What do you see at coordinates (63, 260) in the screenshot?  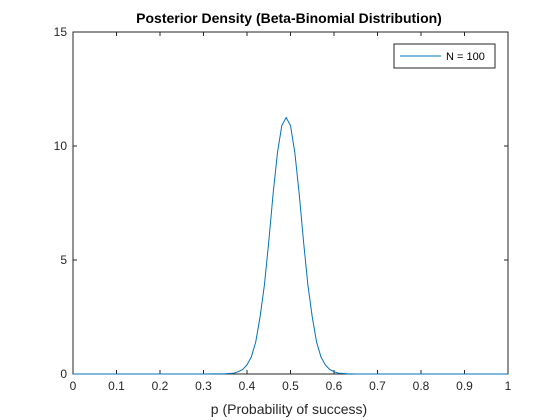 I see `y-tick-label: 5` at bounding box center [63, 260].